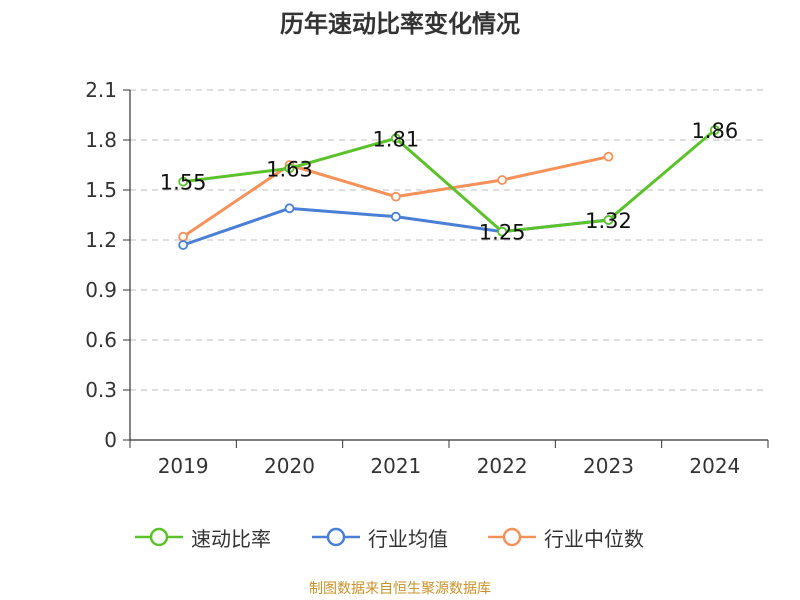 Image resolution: width=800 pixels, height=600 pixels. I want to click on legend-label: 行业均值, so click(408, 538).